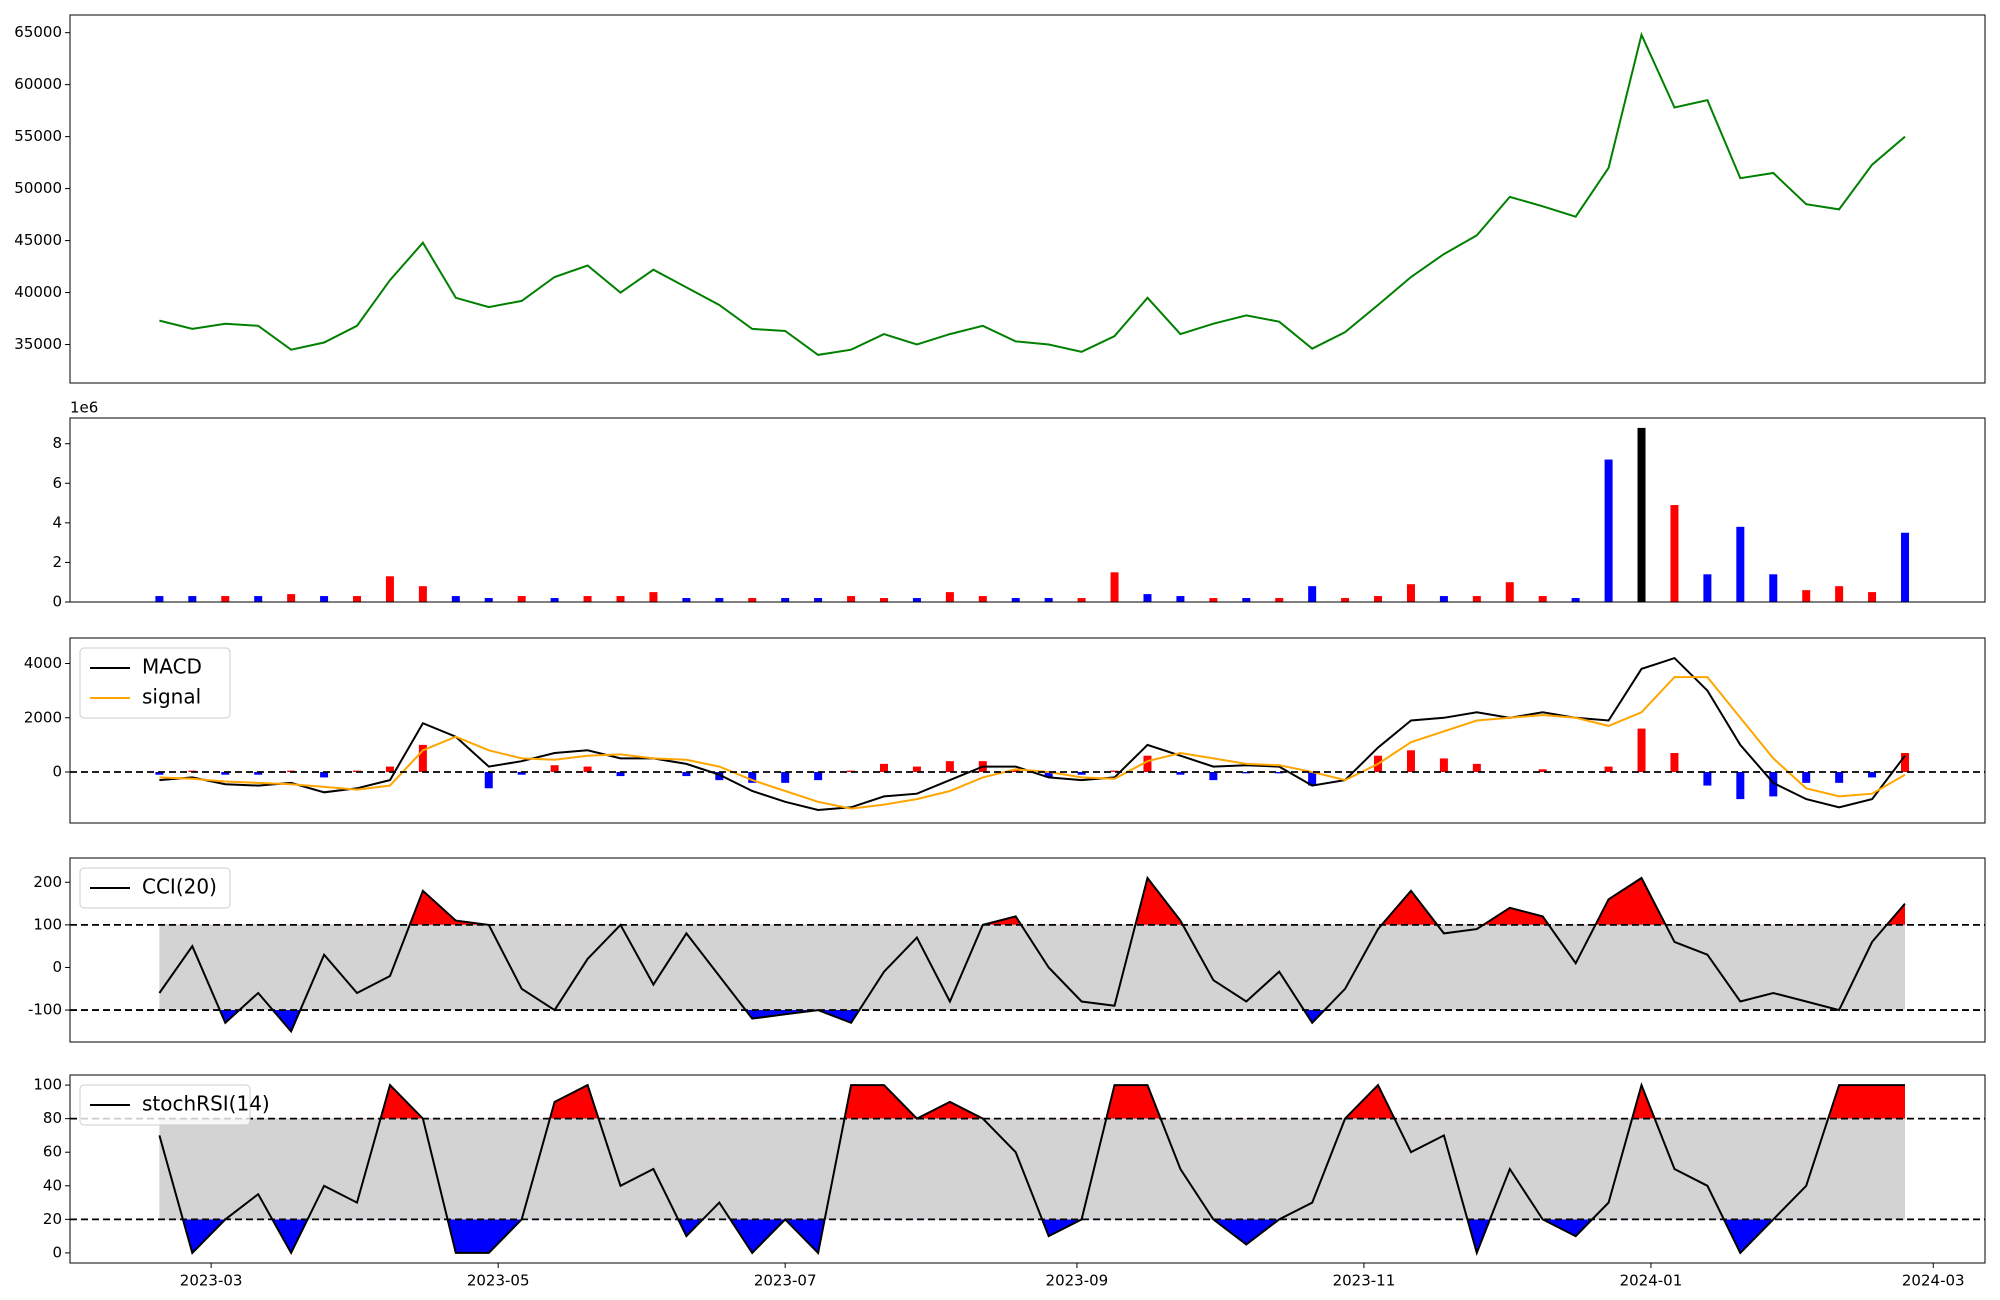 The width and height of the screenshot is (2000, 1300). Describe the element at coordinates (211, 1281) in the screenshot. I see `x-tick-label: 2023-03` at that location.